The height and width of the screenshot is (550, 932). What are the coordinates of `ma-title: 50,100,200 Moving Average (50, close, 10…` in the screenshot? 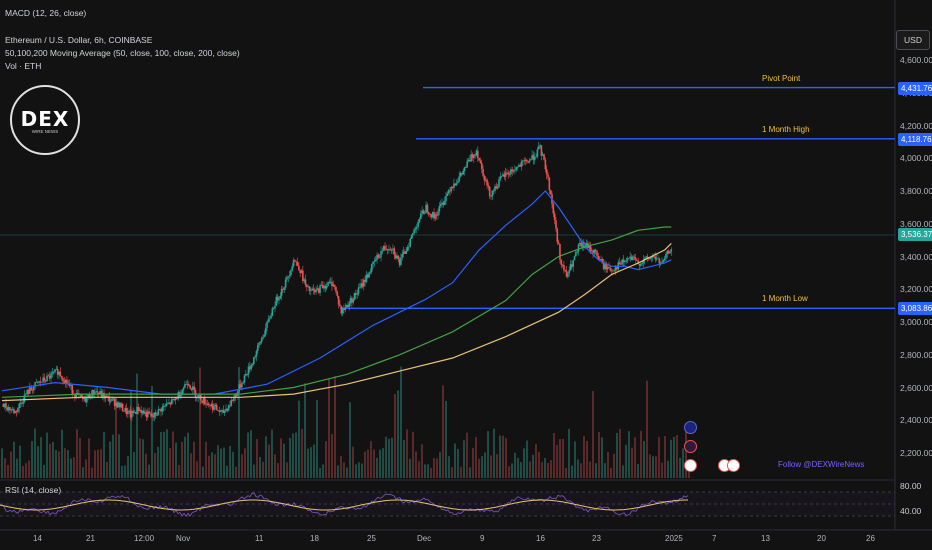 It's located at (122, 53).